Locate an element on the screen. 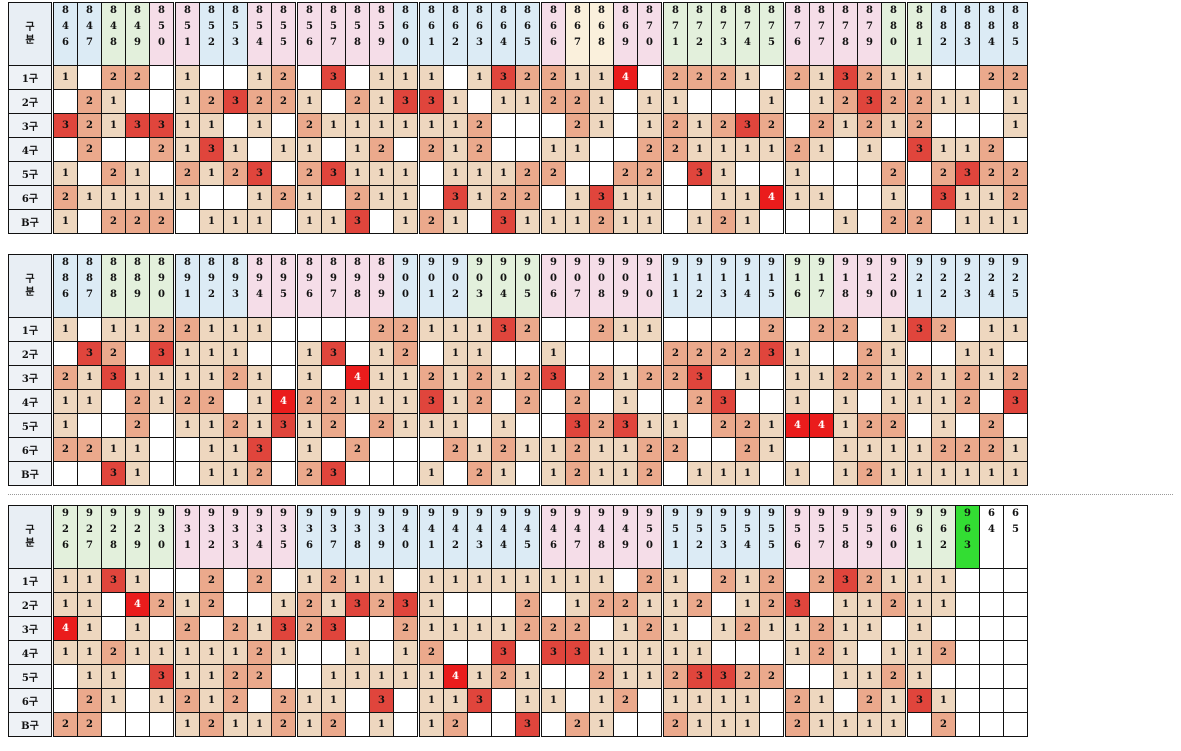 The image size is (1181, 751). table-row: B구 2 2 1 2 1 1 2 1 2 1 1 2 3 2 1 2 1 1 1 2 1 1 1 1 2 is located at coordinates (518, 724).